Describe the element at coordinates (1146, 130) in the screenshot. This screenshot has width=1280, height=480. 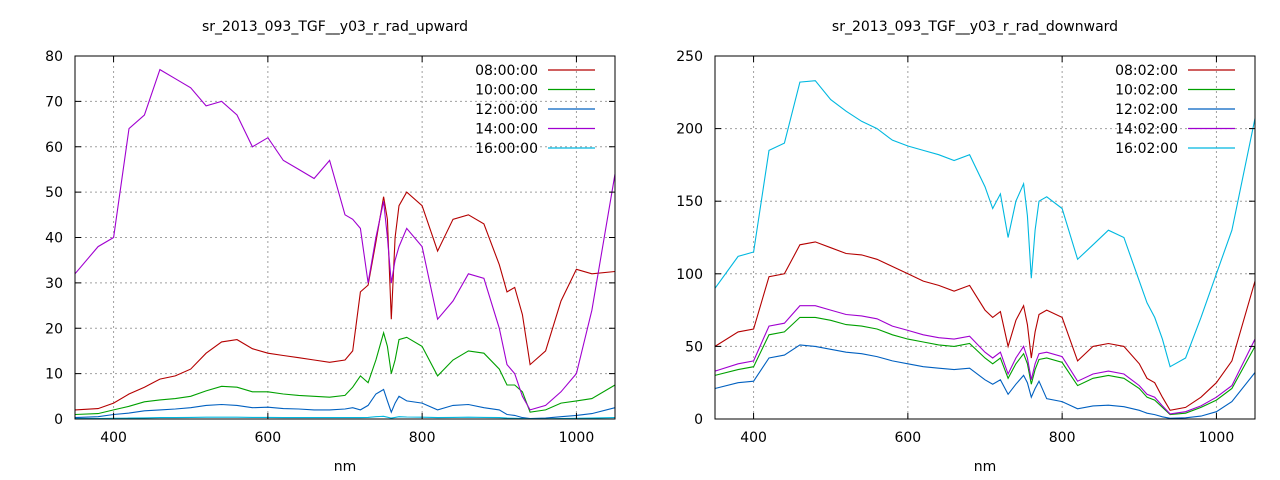
I see `legend-label-3: 14:02:00` at that location.